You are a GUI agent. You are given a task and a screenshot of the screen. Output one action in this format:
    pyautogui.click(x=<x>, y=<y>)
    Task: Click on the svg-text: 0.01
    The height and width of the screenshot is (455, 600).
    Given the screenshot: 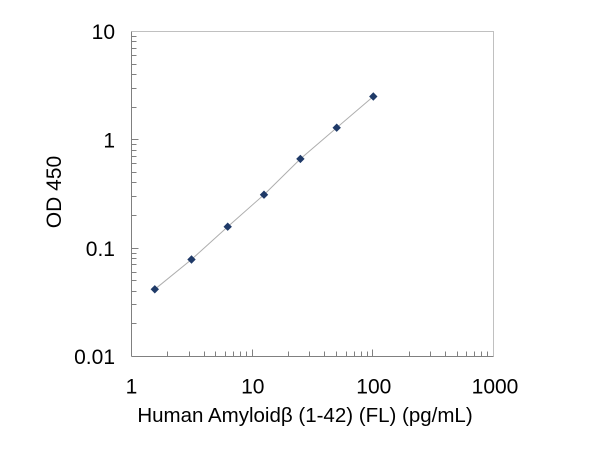 What is the action you would take?
    pyautogui.click(x=94, y=357)
    